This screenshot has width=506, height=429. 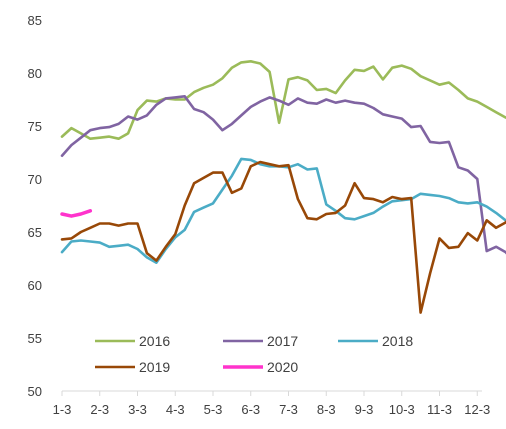 What do you see at coordinates (76, 213) in the screenshot?
I see `series-line-2020` at bounding box center [76, 213].